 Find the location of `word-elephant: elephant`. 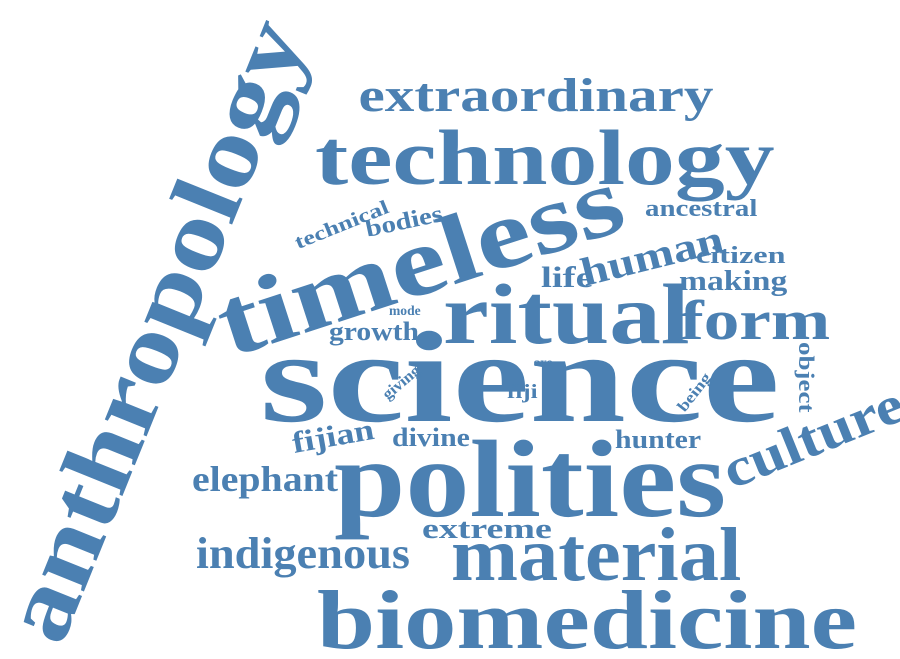

word-elephant: elephant is located at coordinates (265, 479).